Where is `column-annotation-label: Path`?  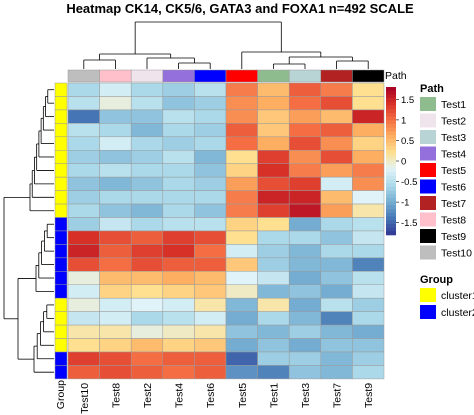 column-annotation-label: Path is located at coordinates (396, 76).